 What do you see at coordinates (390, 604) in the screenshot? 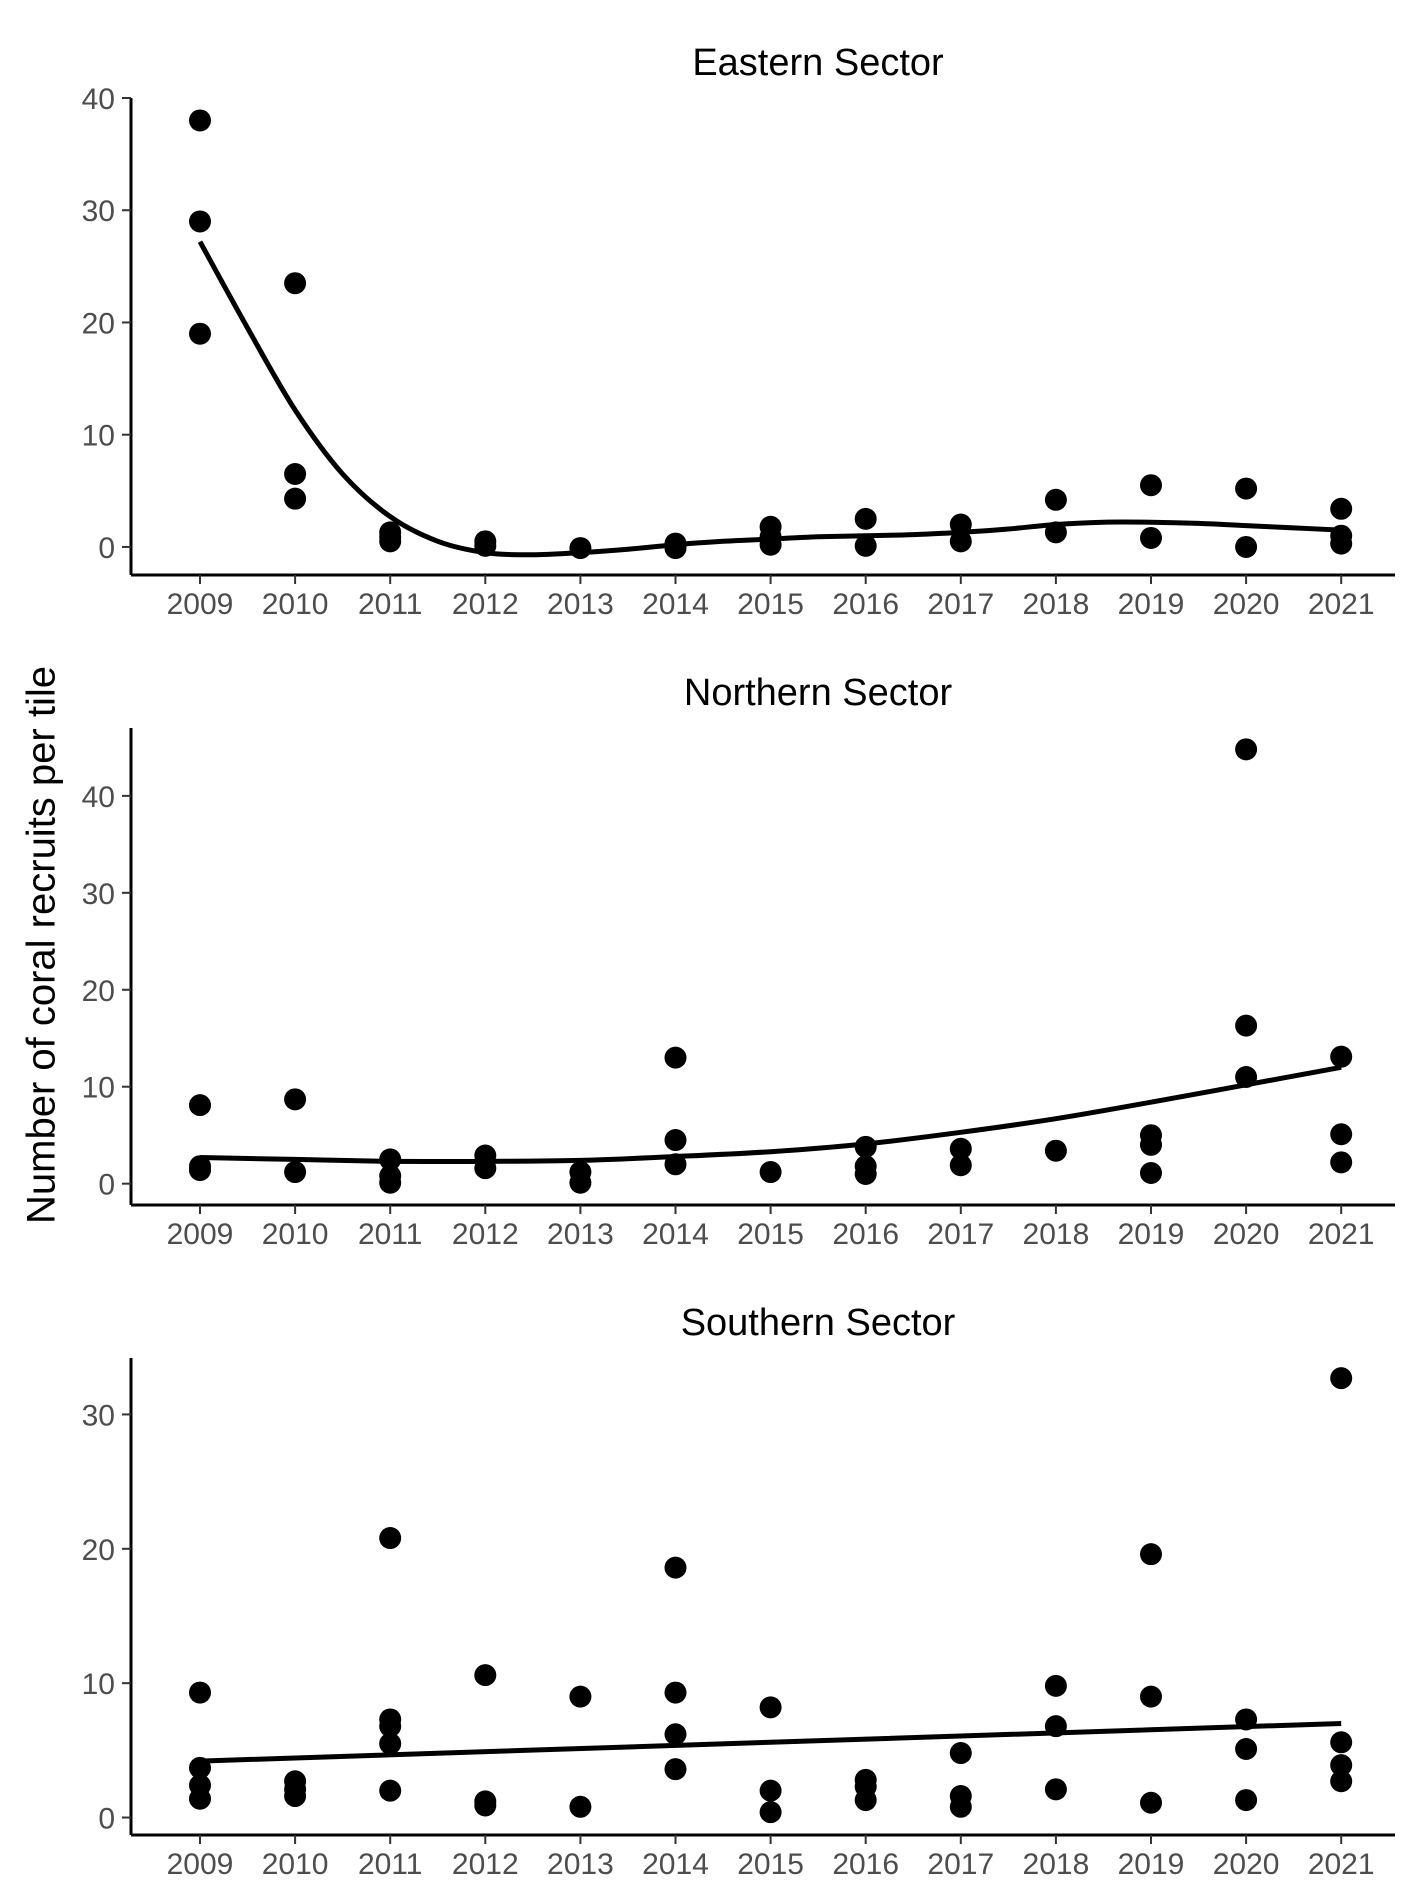
I see `x-tick-label: 2011` at bounding box center [390, 604].